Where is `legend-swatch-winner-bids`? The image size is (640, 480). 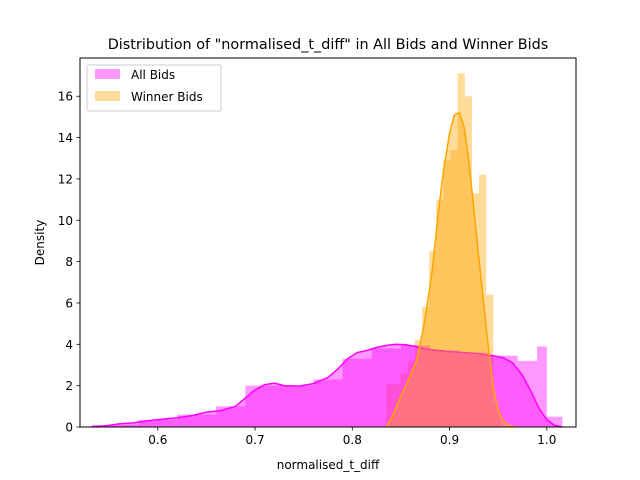 legend-swatch-winner-bids is located at coordinates (107, 96).